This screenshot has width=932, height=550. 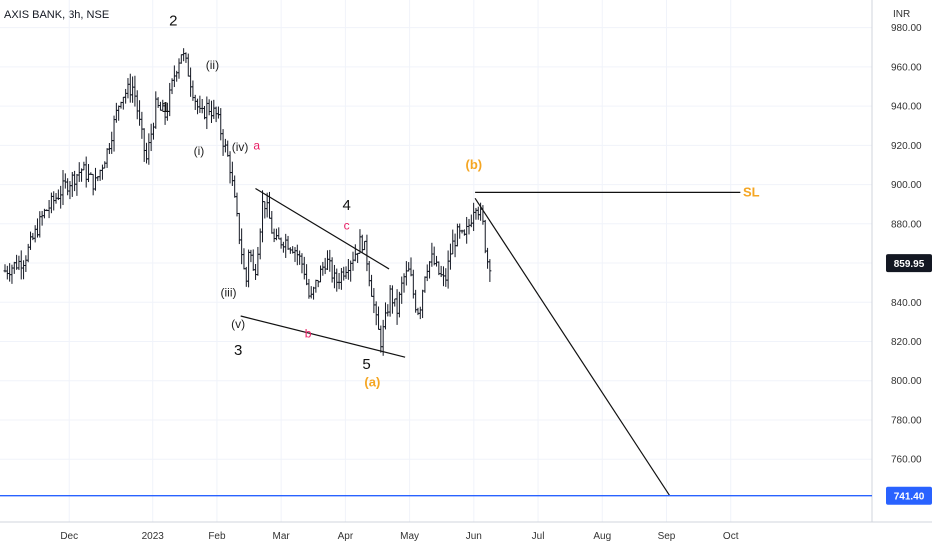 I want to click on wave-label: 1, so click(x=165, y=107).